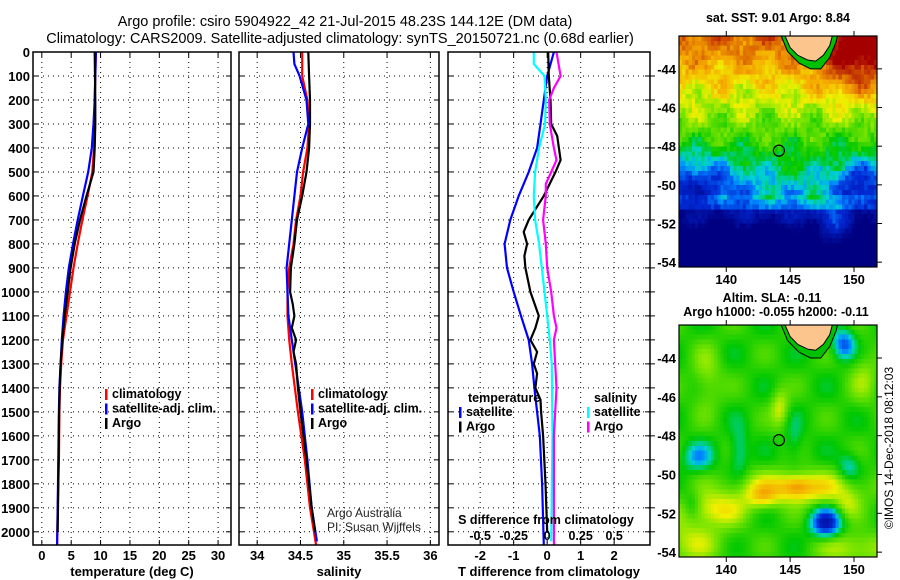  What do you see at coordinates (19, 268) in the screenshot?
I see `y-tick-label: 900` at bounding box center [19, 268].